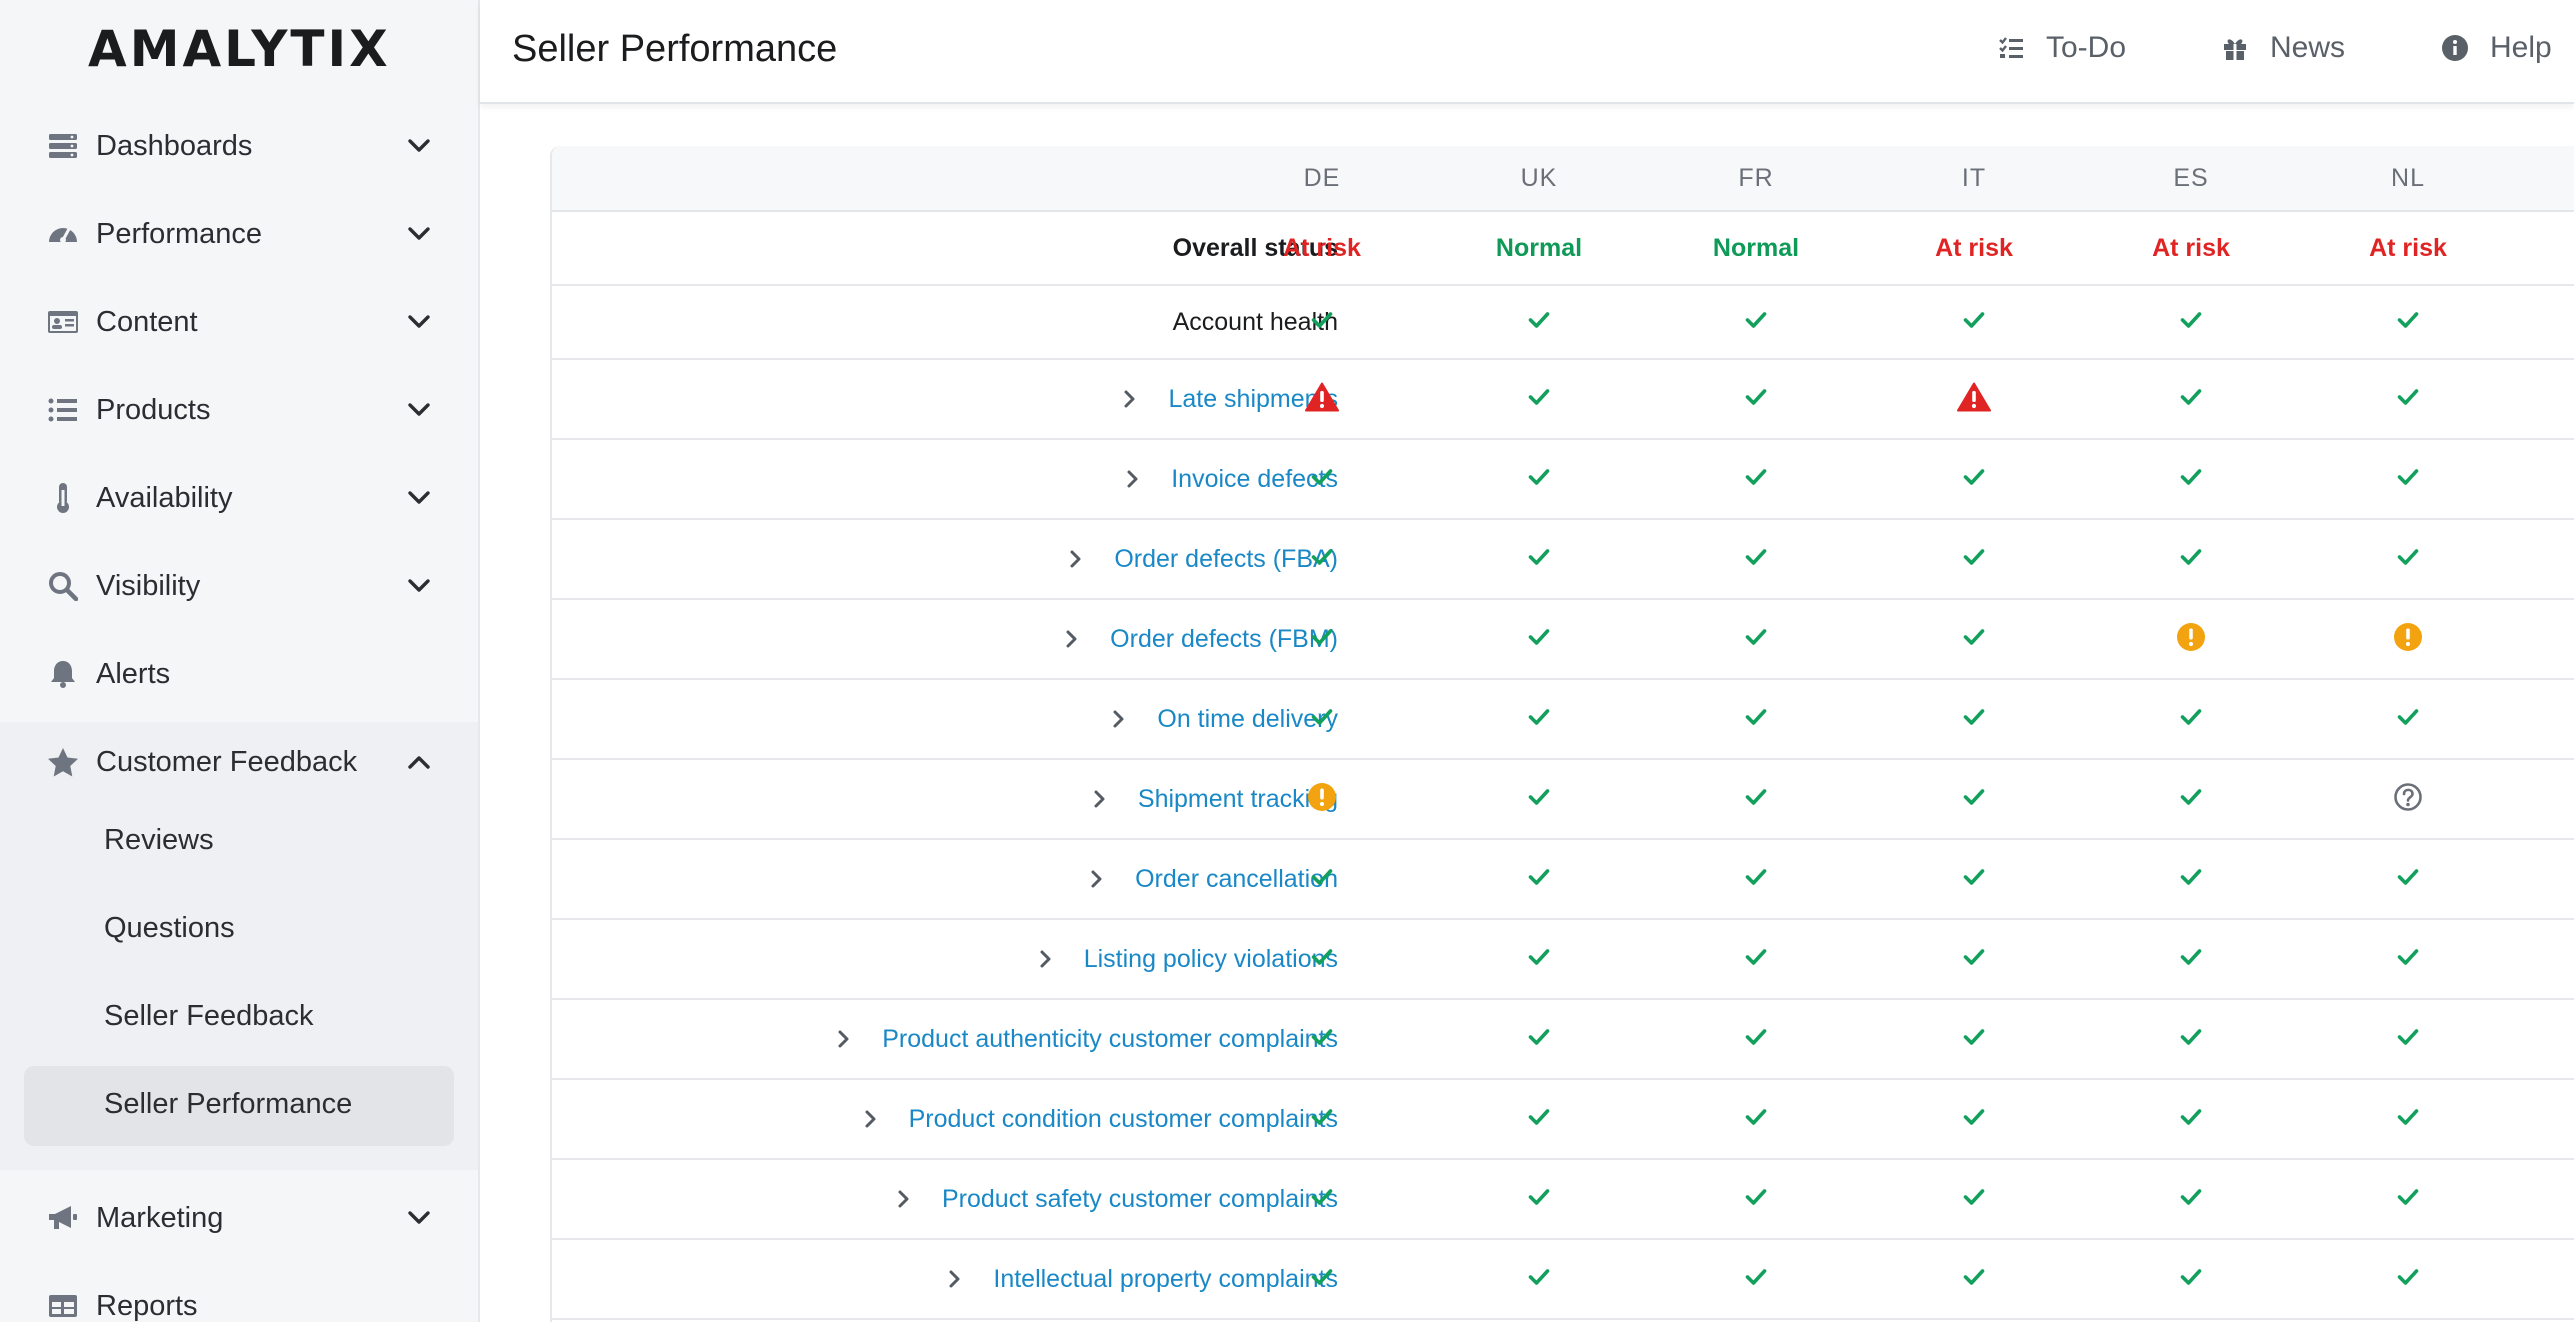 This screenshot has height=1322, width=2574. I want to click on row-label: Listing policy violations, so click(1187, 959).